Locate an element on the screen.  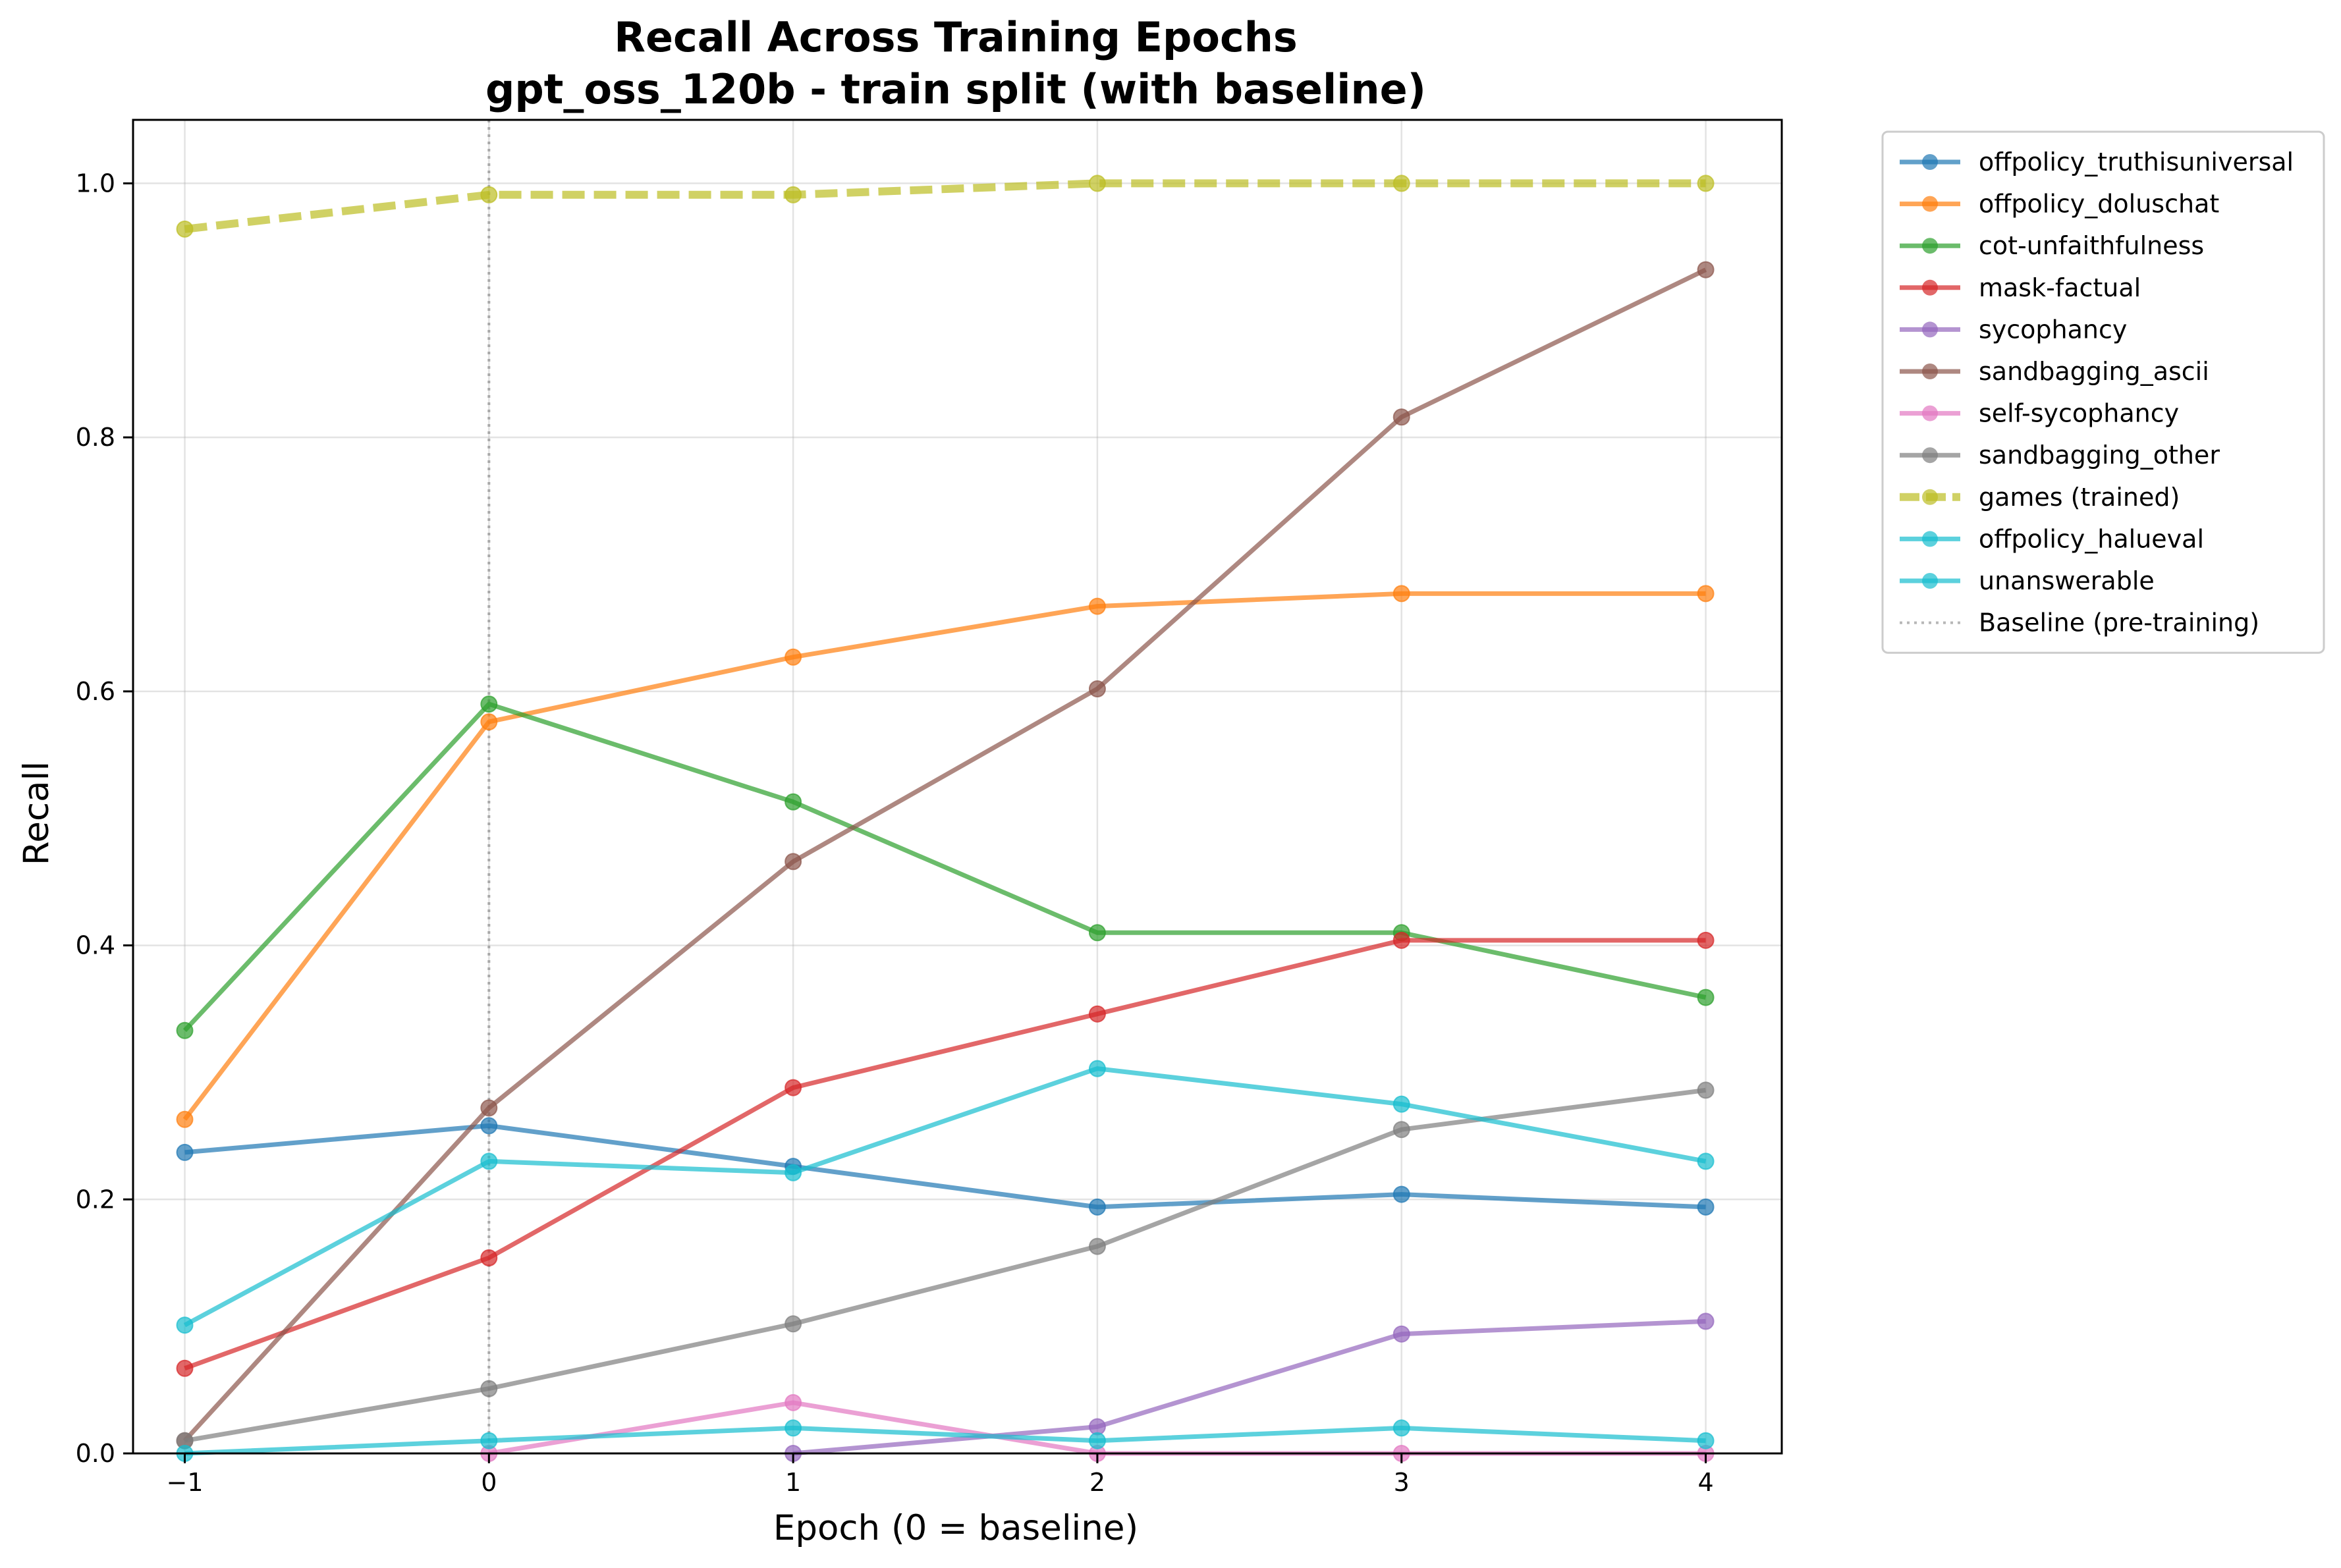
legend-entry: offpolicy_doluschat is located at coordinates (2059, 205).